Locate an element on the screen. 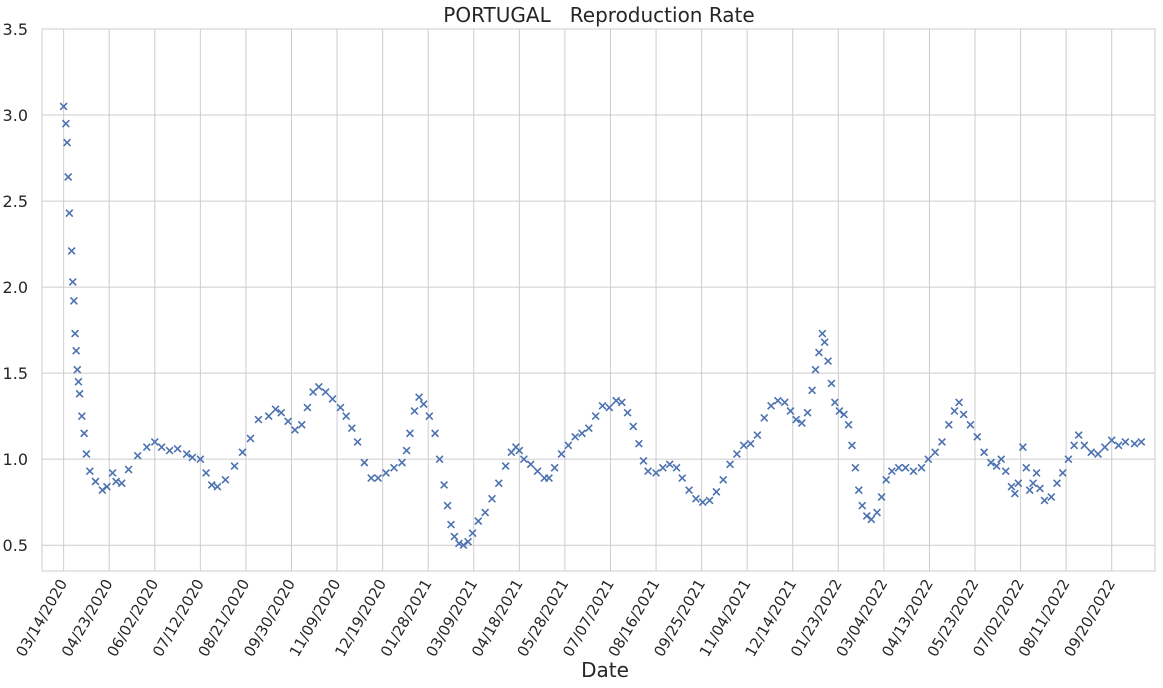 The height and width of the screenshot is (688, 1163). y-tick-label: 3.5 is located at coordinates (15, 29).